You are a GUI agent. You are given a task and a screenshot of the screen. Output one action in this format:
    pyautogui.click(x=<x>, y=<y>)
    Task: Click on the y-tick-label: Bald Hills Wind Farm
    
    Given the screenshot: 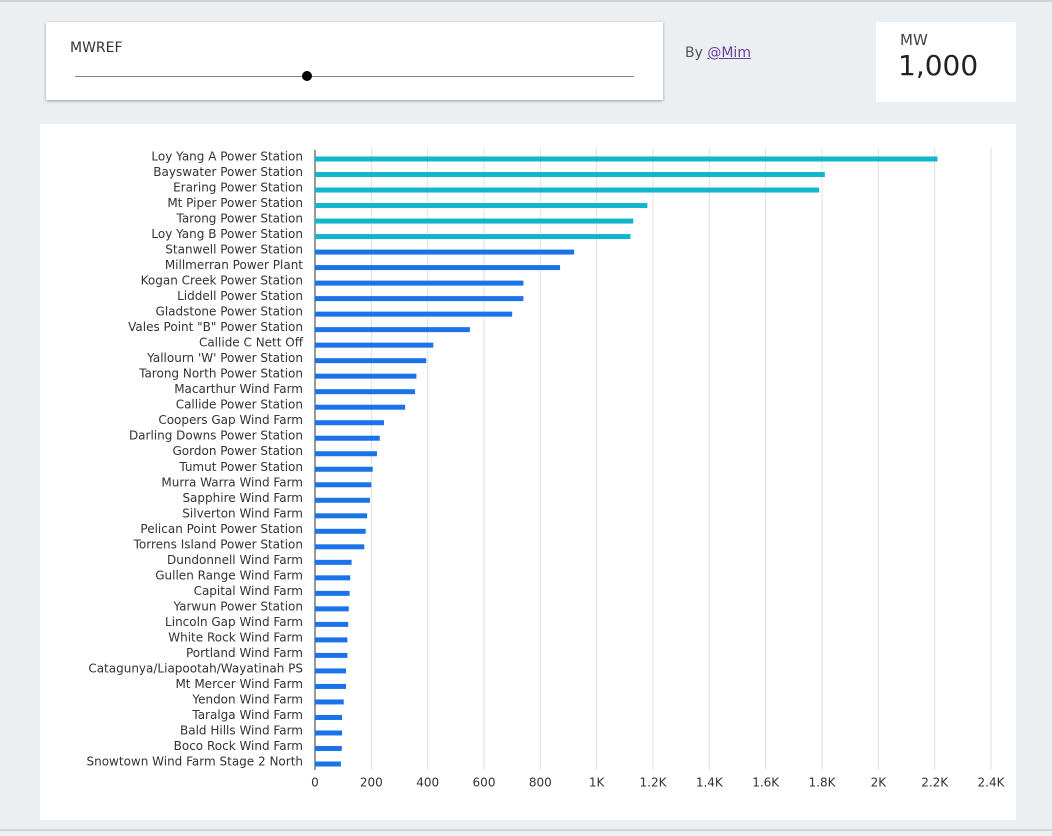 What is the action you would take?
    pyautogui.click(x=241, y=730)
    